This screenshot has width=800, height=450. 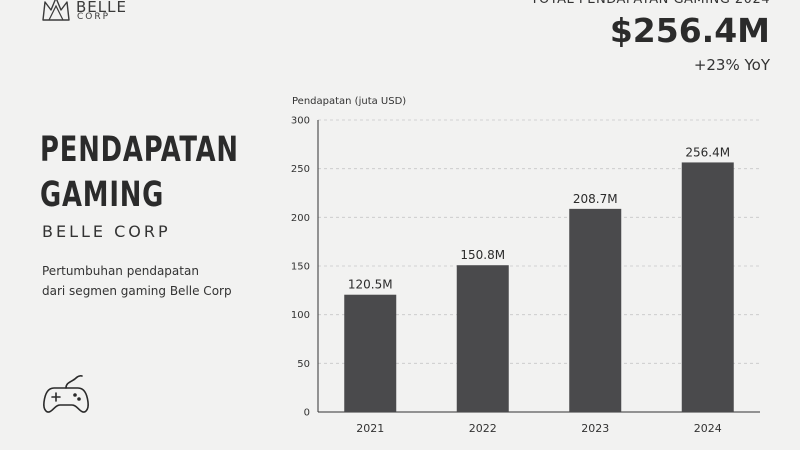 What do you see at coordinates (370, 428) in the screenshot?
I see `x-tick-label: 2021` at bounding box center [370, 428].